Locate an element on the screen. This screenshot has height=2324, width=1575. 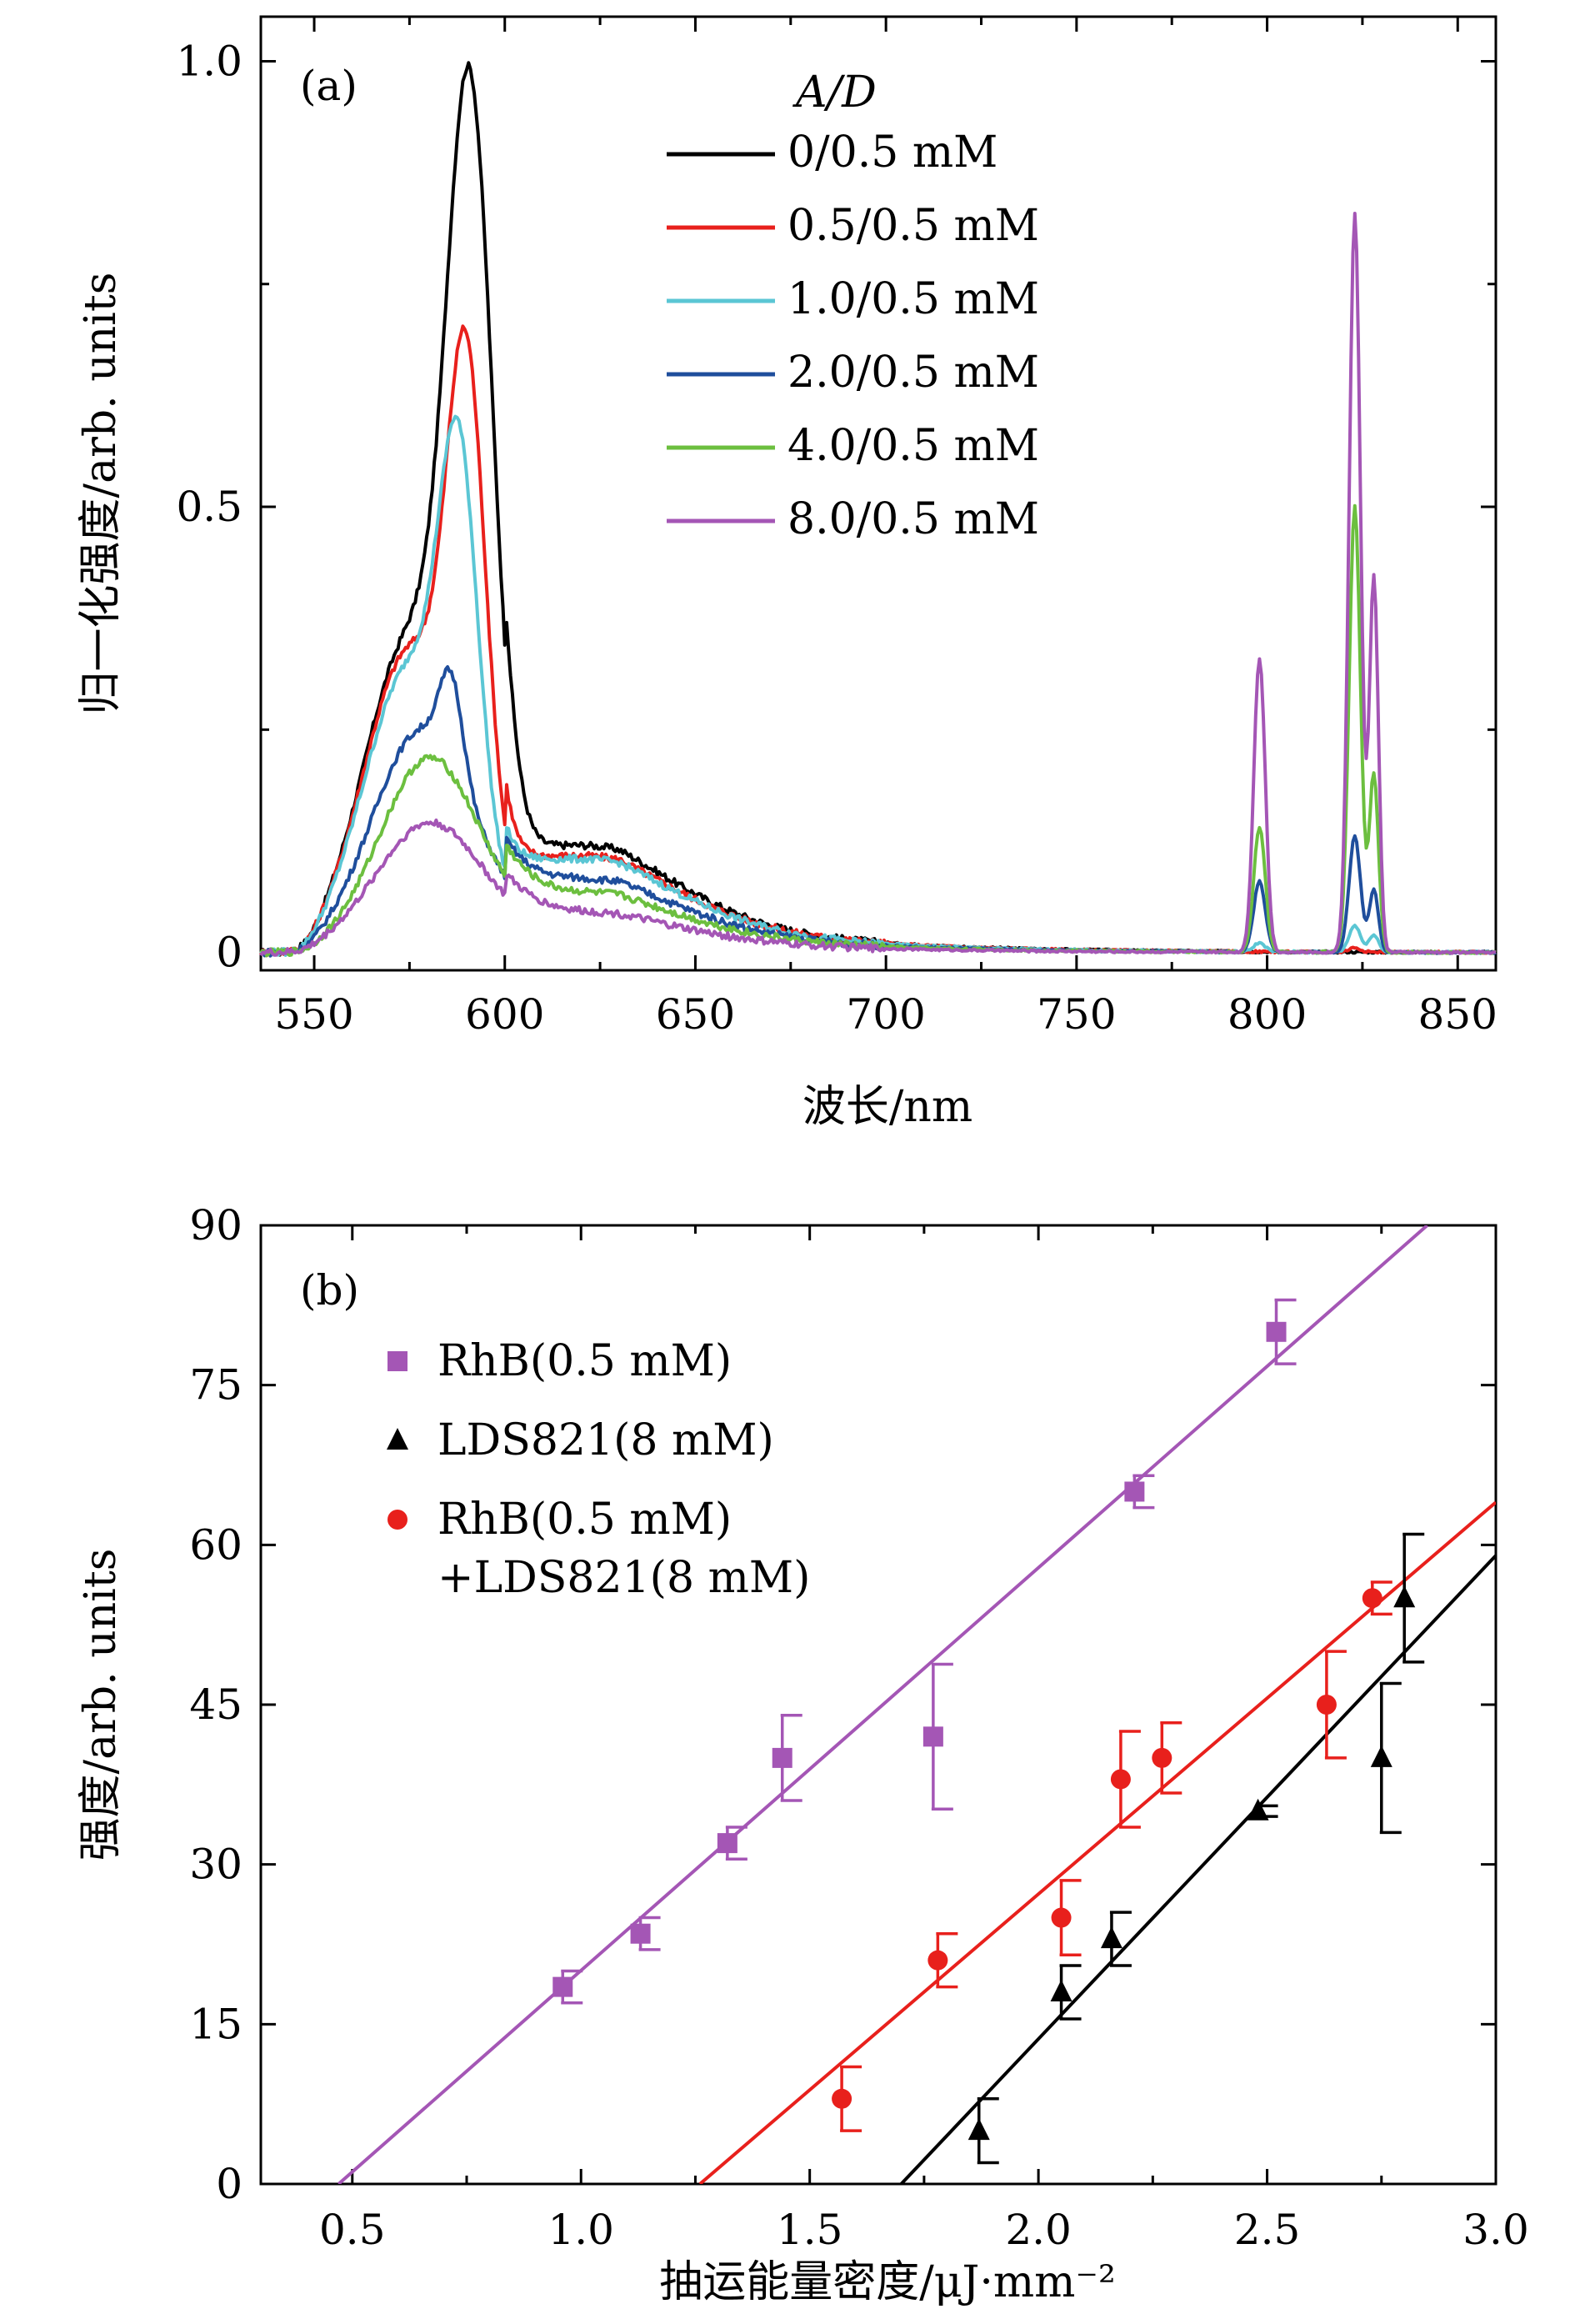
panel-a-x-tick-label: 550 is located at coordinates (313, 1015).